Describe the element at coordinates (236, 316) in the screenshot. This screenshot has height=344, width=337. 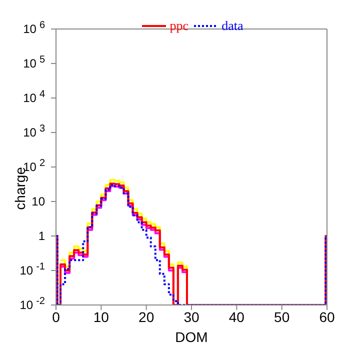
I see `x-tick-label: 40` at that location.